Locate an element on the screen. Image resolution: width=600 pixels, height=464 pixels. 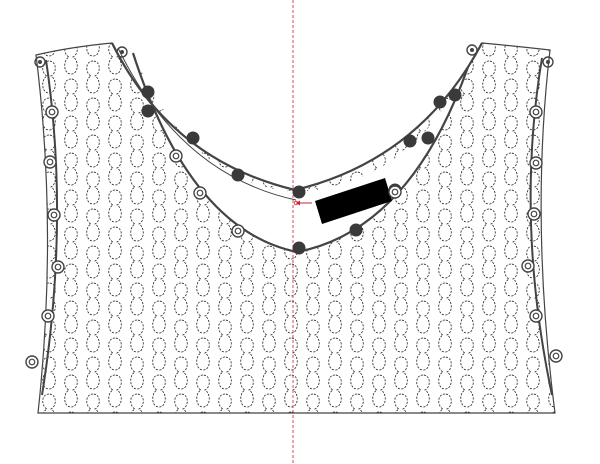
neckline-trim-line is located at coordinates (207, 124).